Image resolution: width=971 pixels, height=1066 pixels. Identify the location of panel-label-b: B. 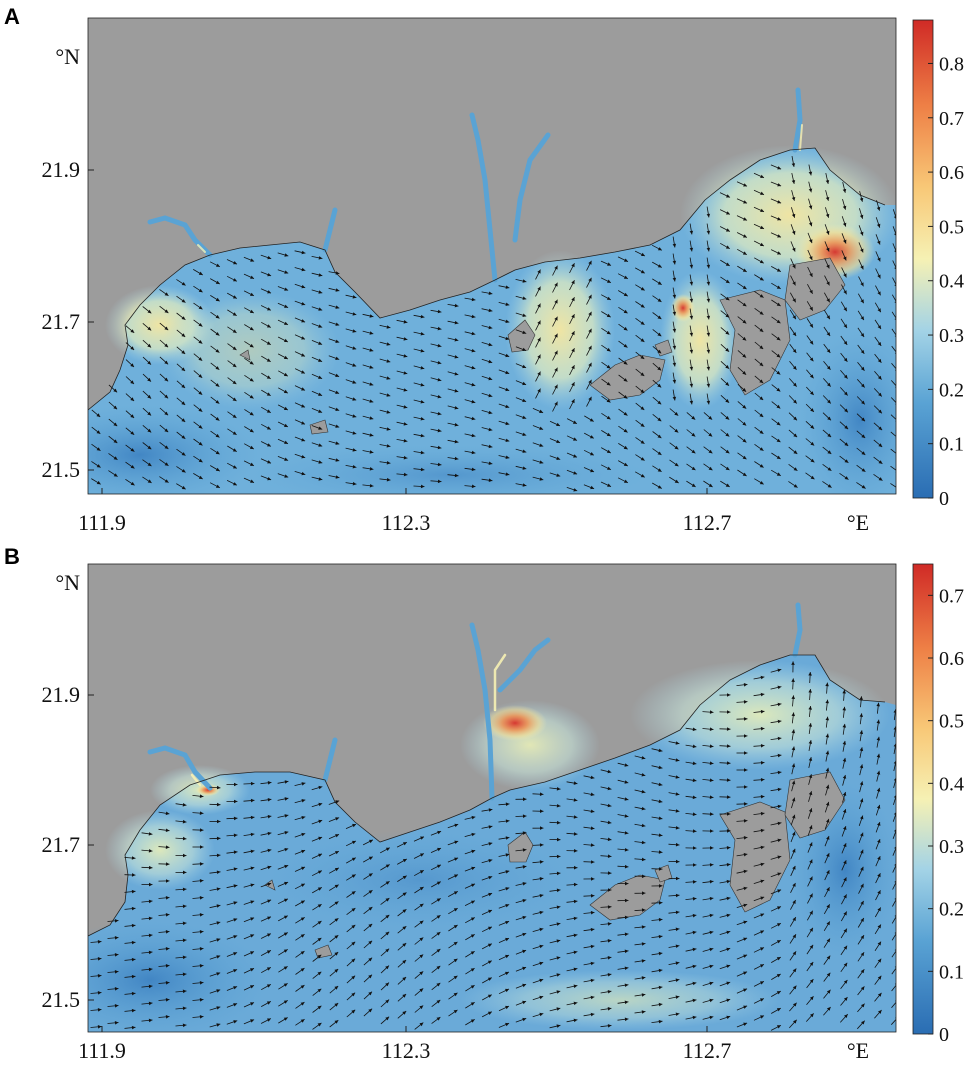
(12, 557).